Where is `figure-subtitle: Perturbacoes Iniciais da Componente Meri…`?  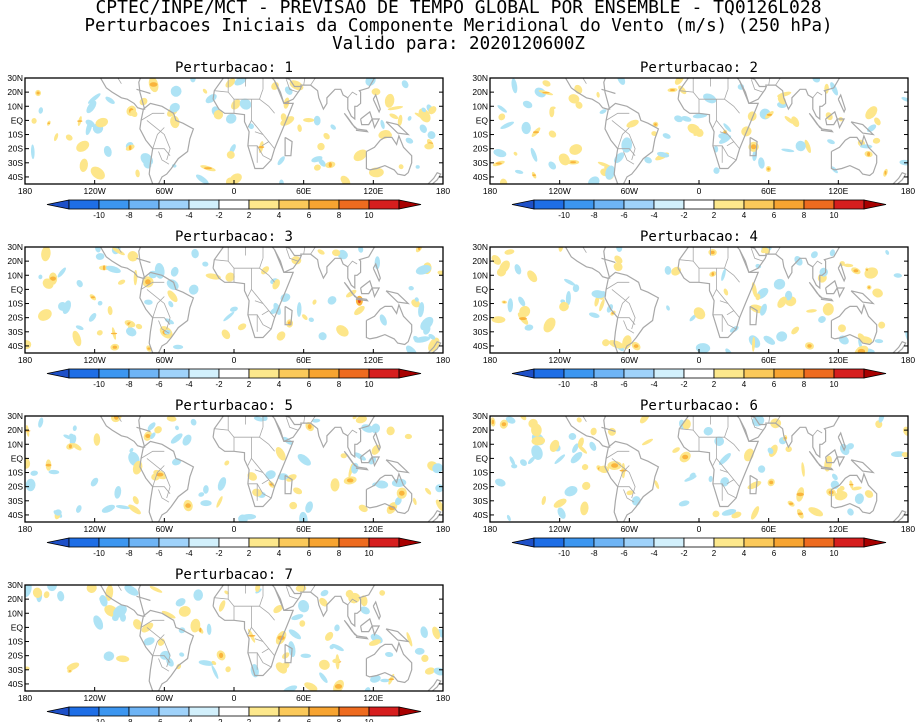
figure-subtitle: Perturbacoes Iniciais da Componente Meri… is located at coordinates (458, 26).